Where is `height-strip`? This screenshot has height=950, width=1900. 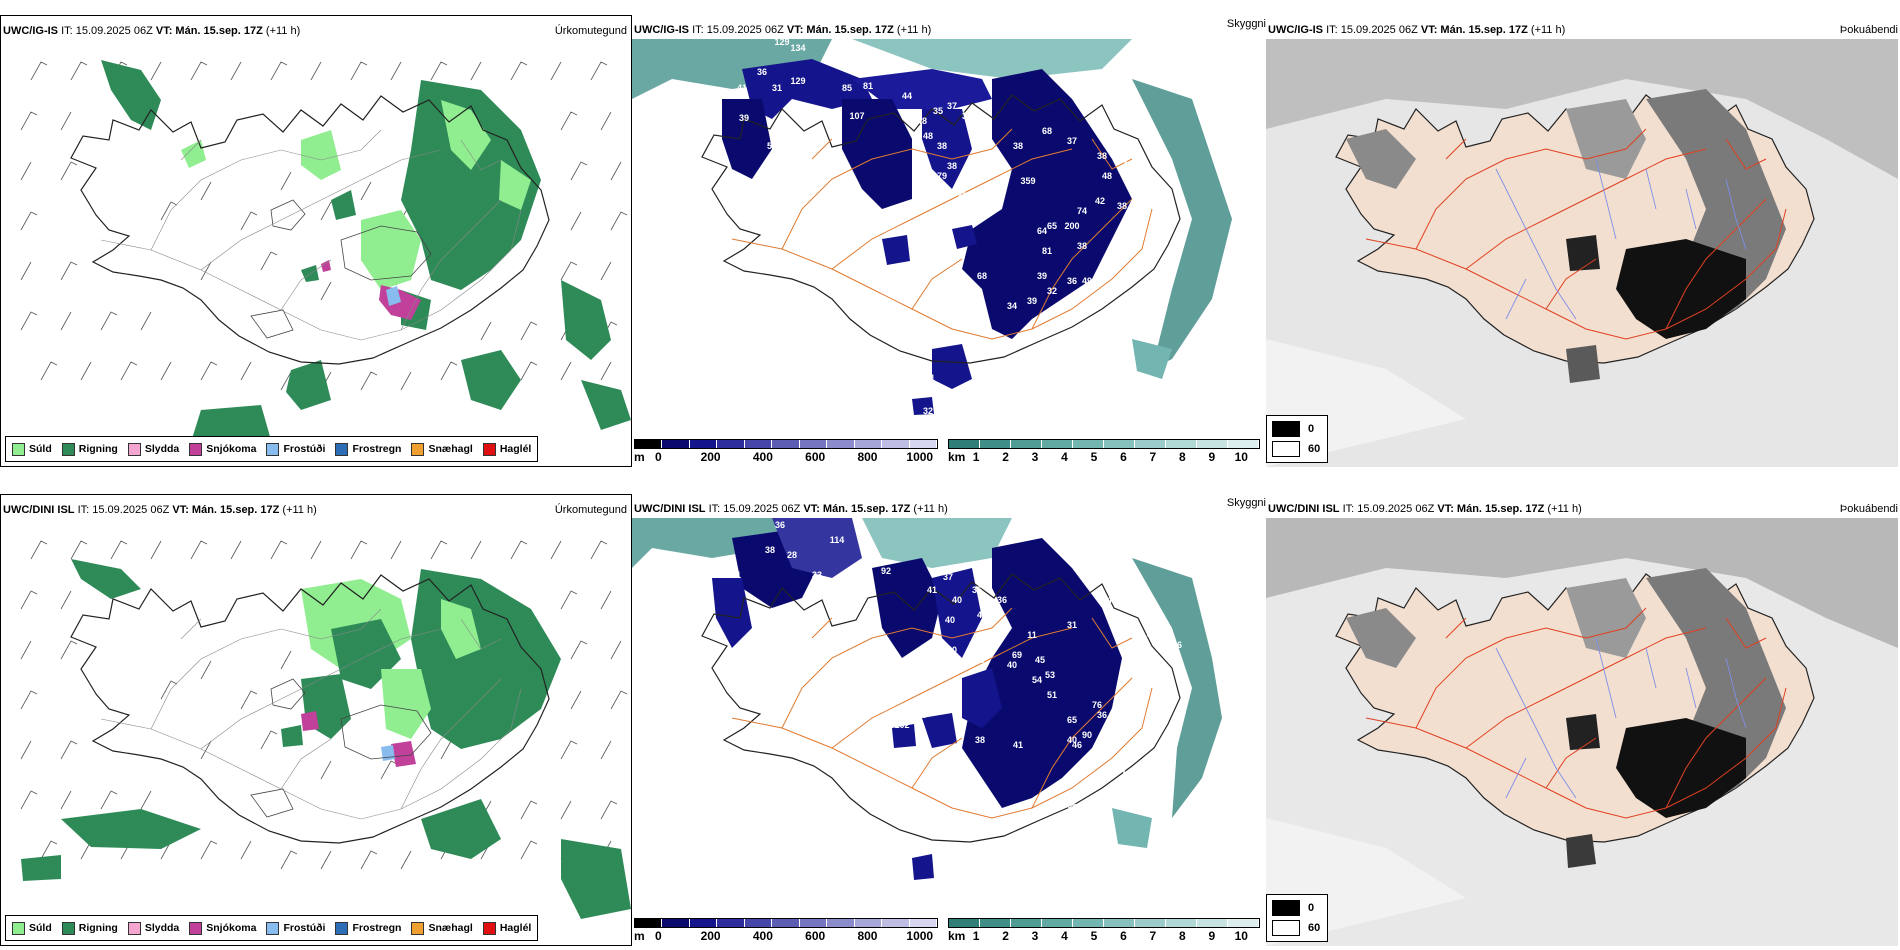 height-strip is located at coordinates (786, 923).